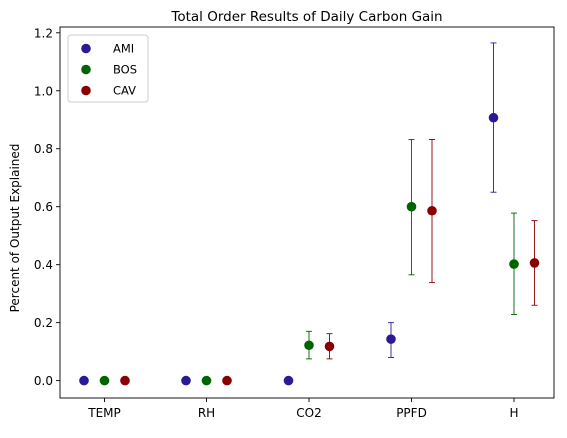 This screenshot has width=567, height=438. What do you see at coordinates (43, 207) in the screenshot?
I see `y-tick-label: 0.6` at bounding box center [43, 207].